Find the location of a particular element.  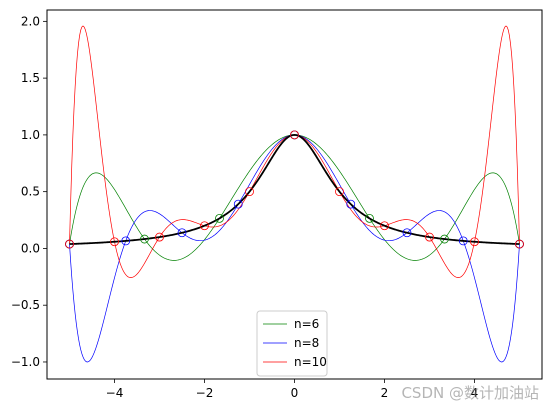

legend-box is located at coordinates (292, 343).